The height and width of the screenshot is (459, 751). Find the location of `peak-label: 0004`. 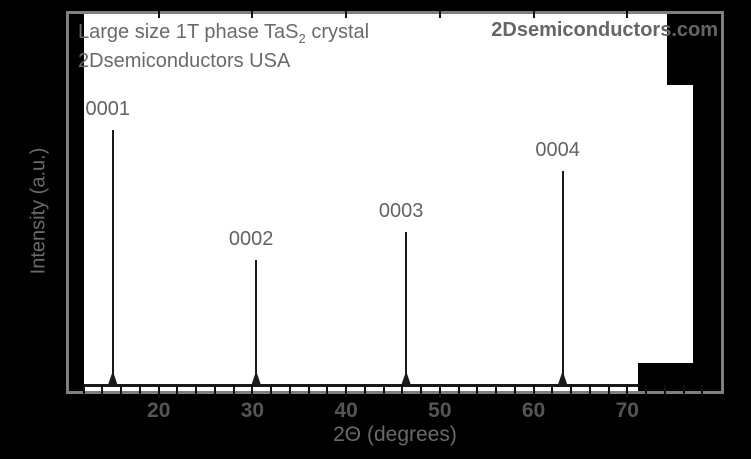

peak-label: 0004 is located at coordinates (557, 150).